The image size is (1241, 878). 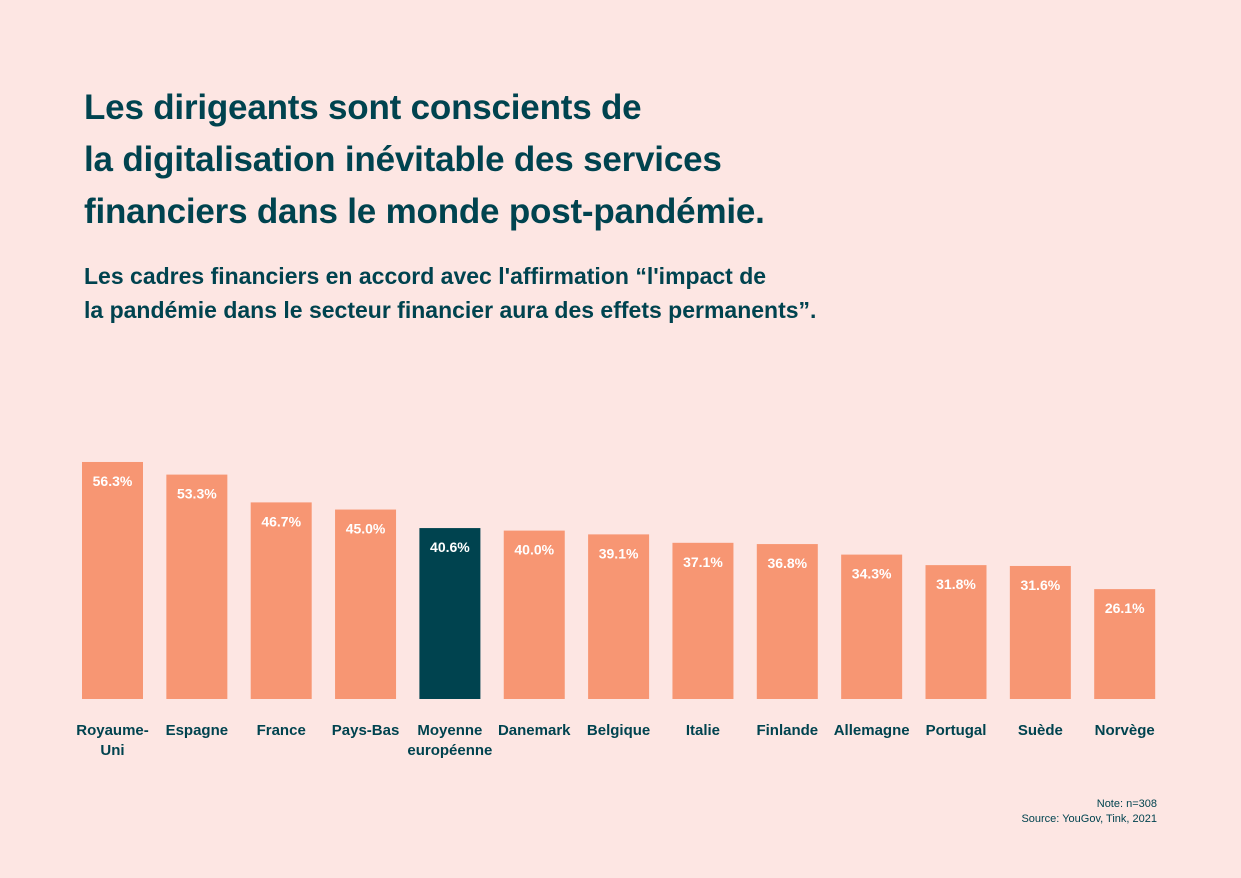 What do you see at coordinates (1125, 608) in the screenshot?
I see `data-label: 26.1%` at bounding box center [1125, 608].